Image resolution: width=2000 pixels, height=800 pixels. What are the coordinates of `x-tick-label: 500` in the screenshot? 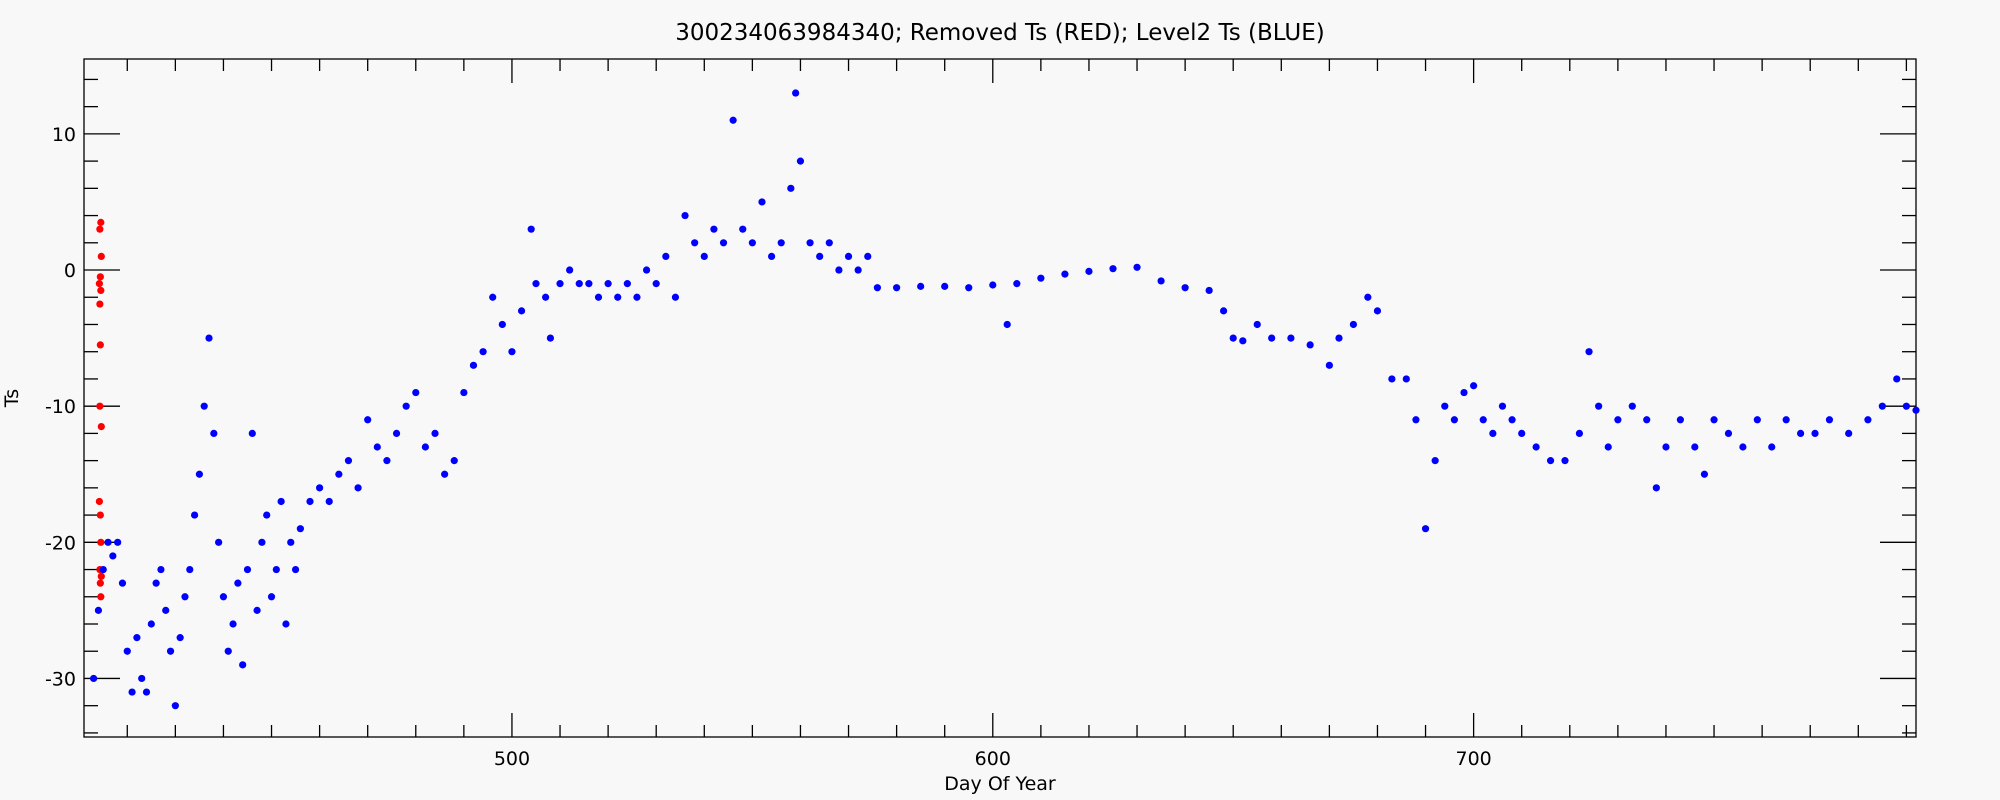 It's located at (512, 759).